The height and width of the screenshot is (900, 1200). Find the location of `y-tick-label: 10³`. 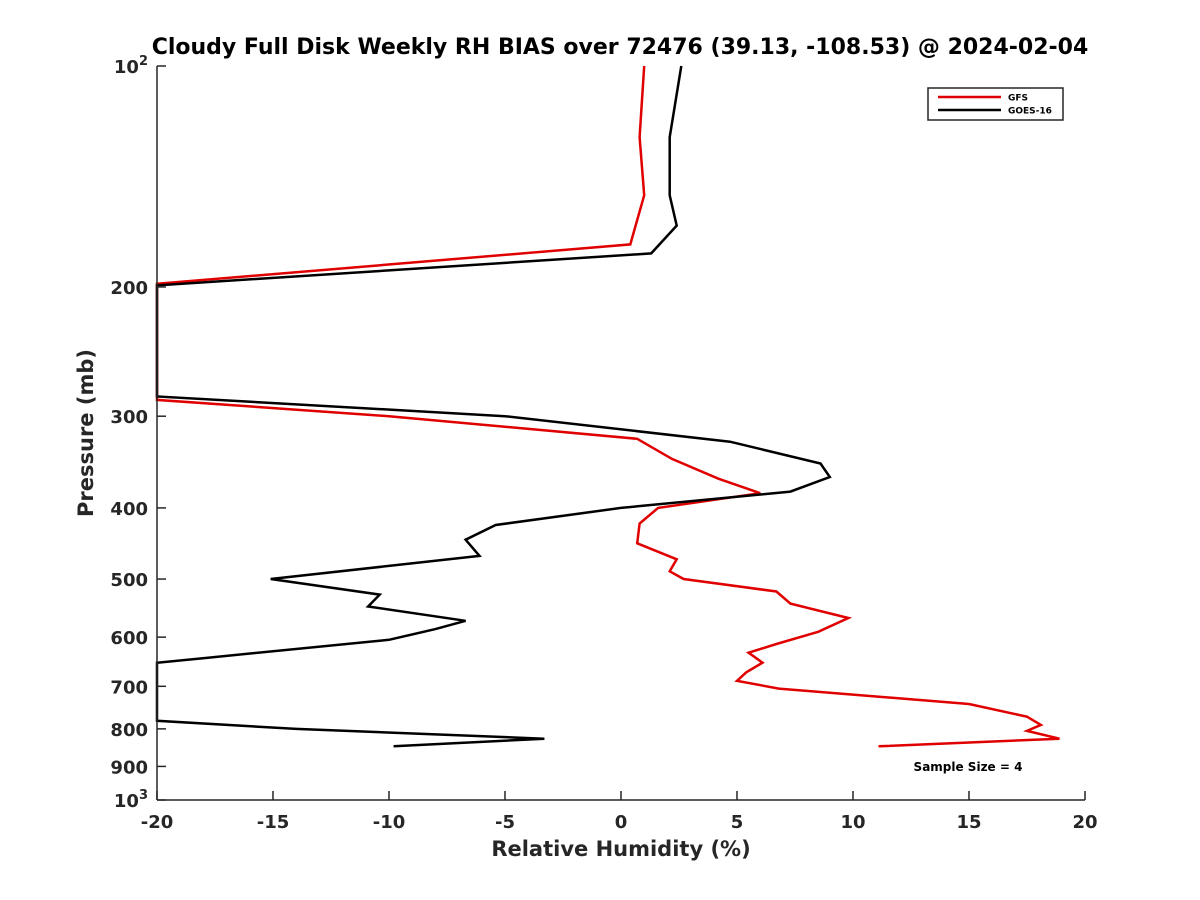

y-tick-label: 10³ is located at coordinates (131, 800).